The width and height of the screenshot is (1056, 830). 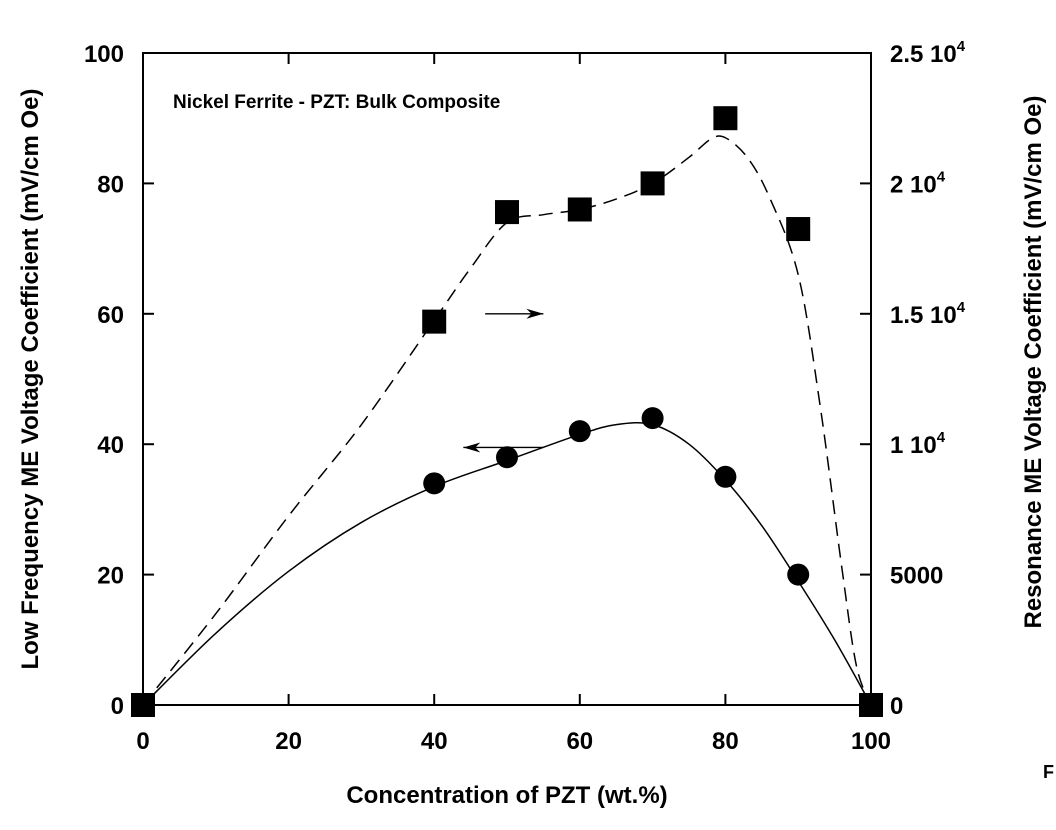 What do you see at coordinates (579, 741) in the screenshot?
I see `x-tick-label: 60` at bounding box center [579, 741].